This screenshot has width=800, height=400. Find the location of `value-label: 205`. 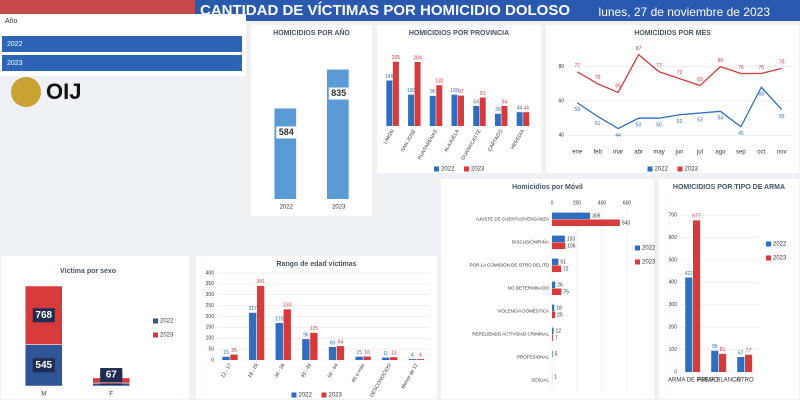

value-label: 205 is located at coordinates (396, 58).